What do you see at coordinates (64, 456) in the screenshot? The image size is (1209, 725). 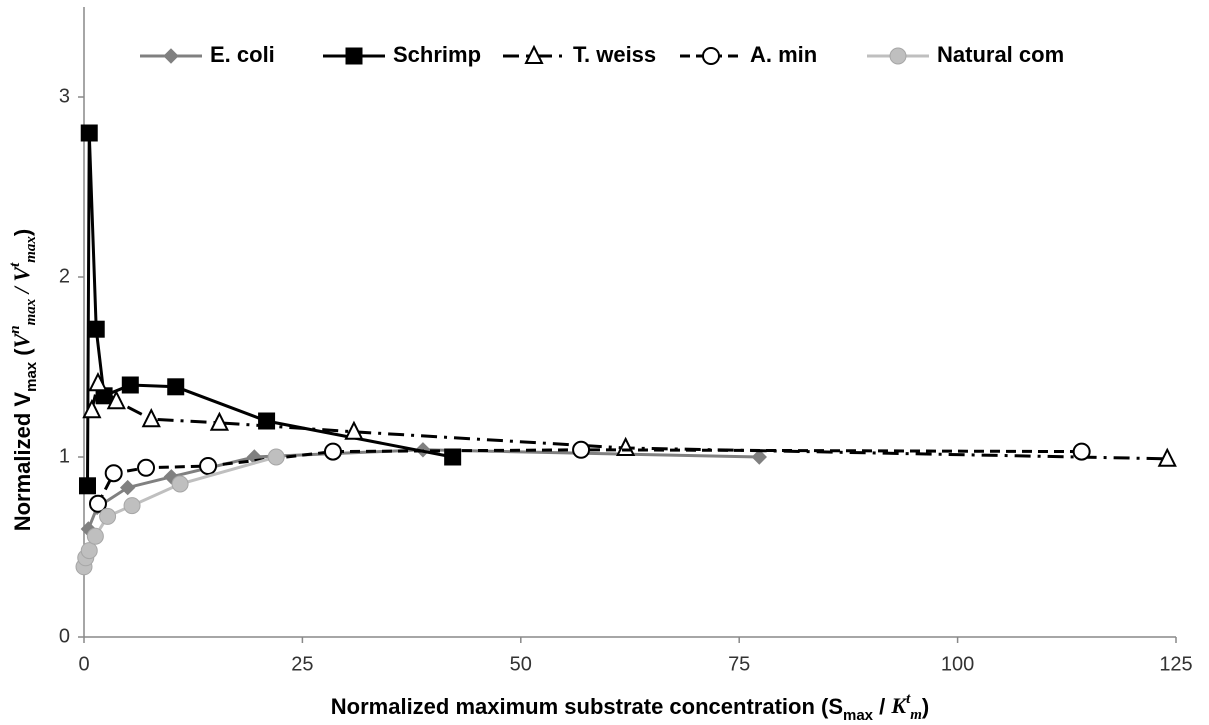 I see `y-tick-label: 1` at bounding box center [64, 456].